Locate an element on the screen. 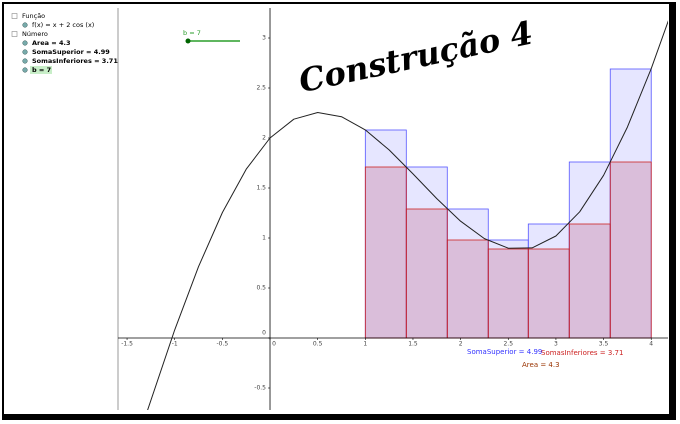  x-tick-label: 4 is located at coordinates (651, 344).